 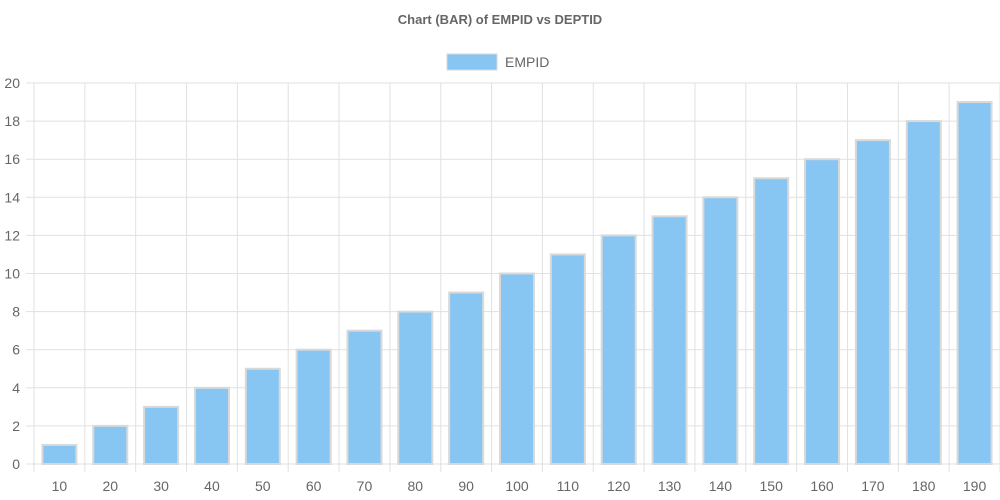 What do you see at coordinates (822, 486) in the screenshot?
I see `x-tick-label: 160` at bounding box center [822, 486].